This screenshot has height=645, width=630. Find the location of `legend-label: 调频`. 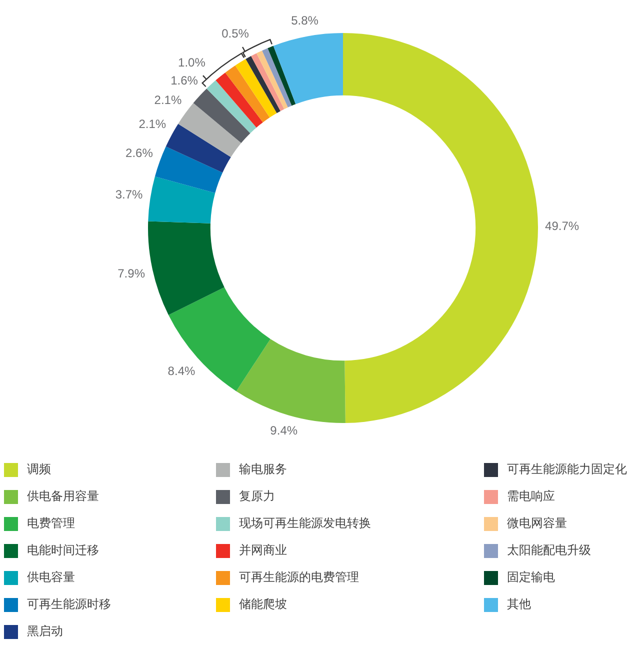

legend-label: 调频 is located at coordinates (39, 469).